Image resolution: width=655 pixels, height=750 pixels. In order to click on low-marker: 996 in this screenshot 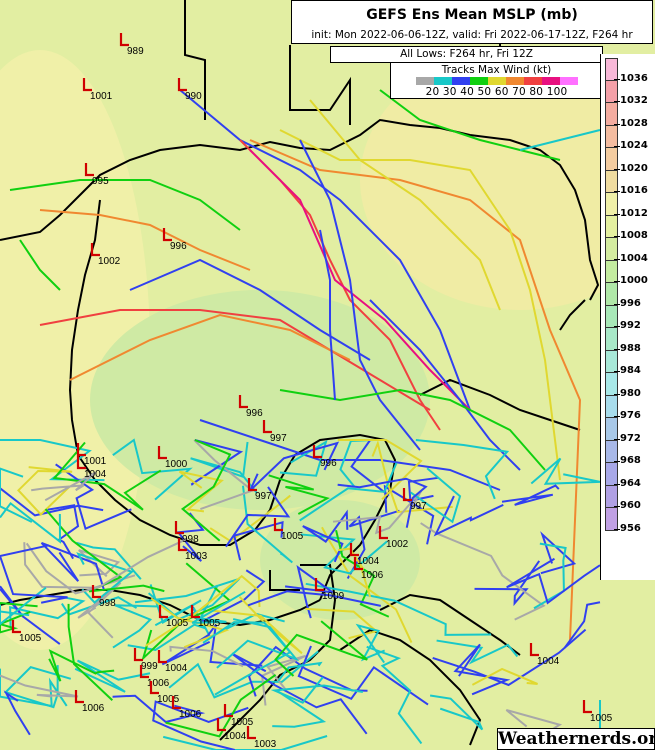, I will do `click(174, 240)`.